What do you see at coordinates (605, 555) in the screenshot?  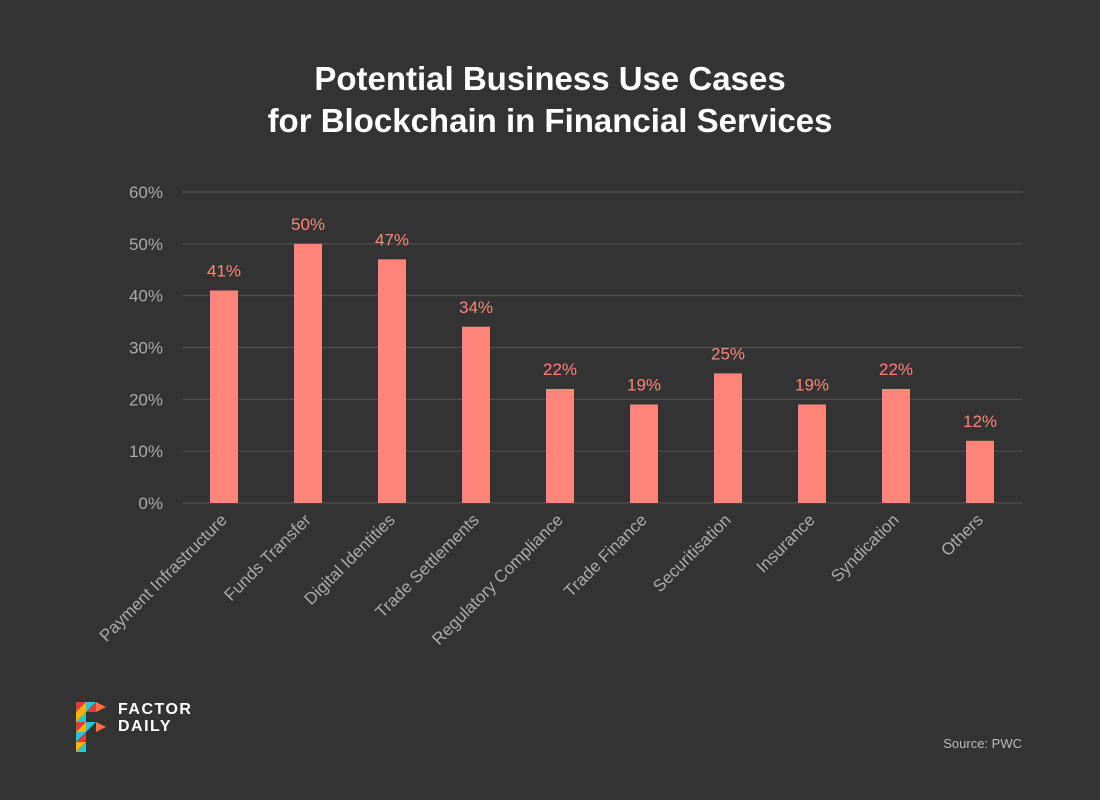 I see `x-tick-label: Trade Finance` at bounding box center [605, 555].